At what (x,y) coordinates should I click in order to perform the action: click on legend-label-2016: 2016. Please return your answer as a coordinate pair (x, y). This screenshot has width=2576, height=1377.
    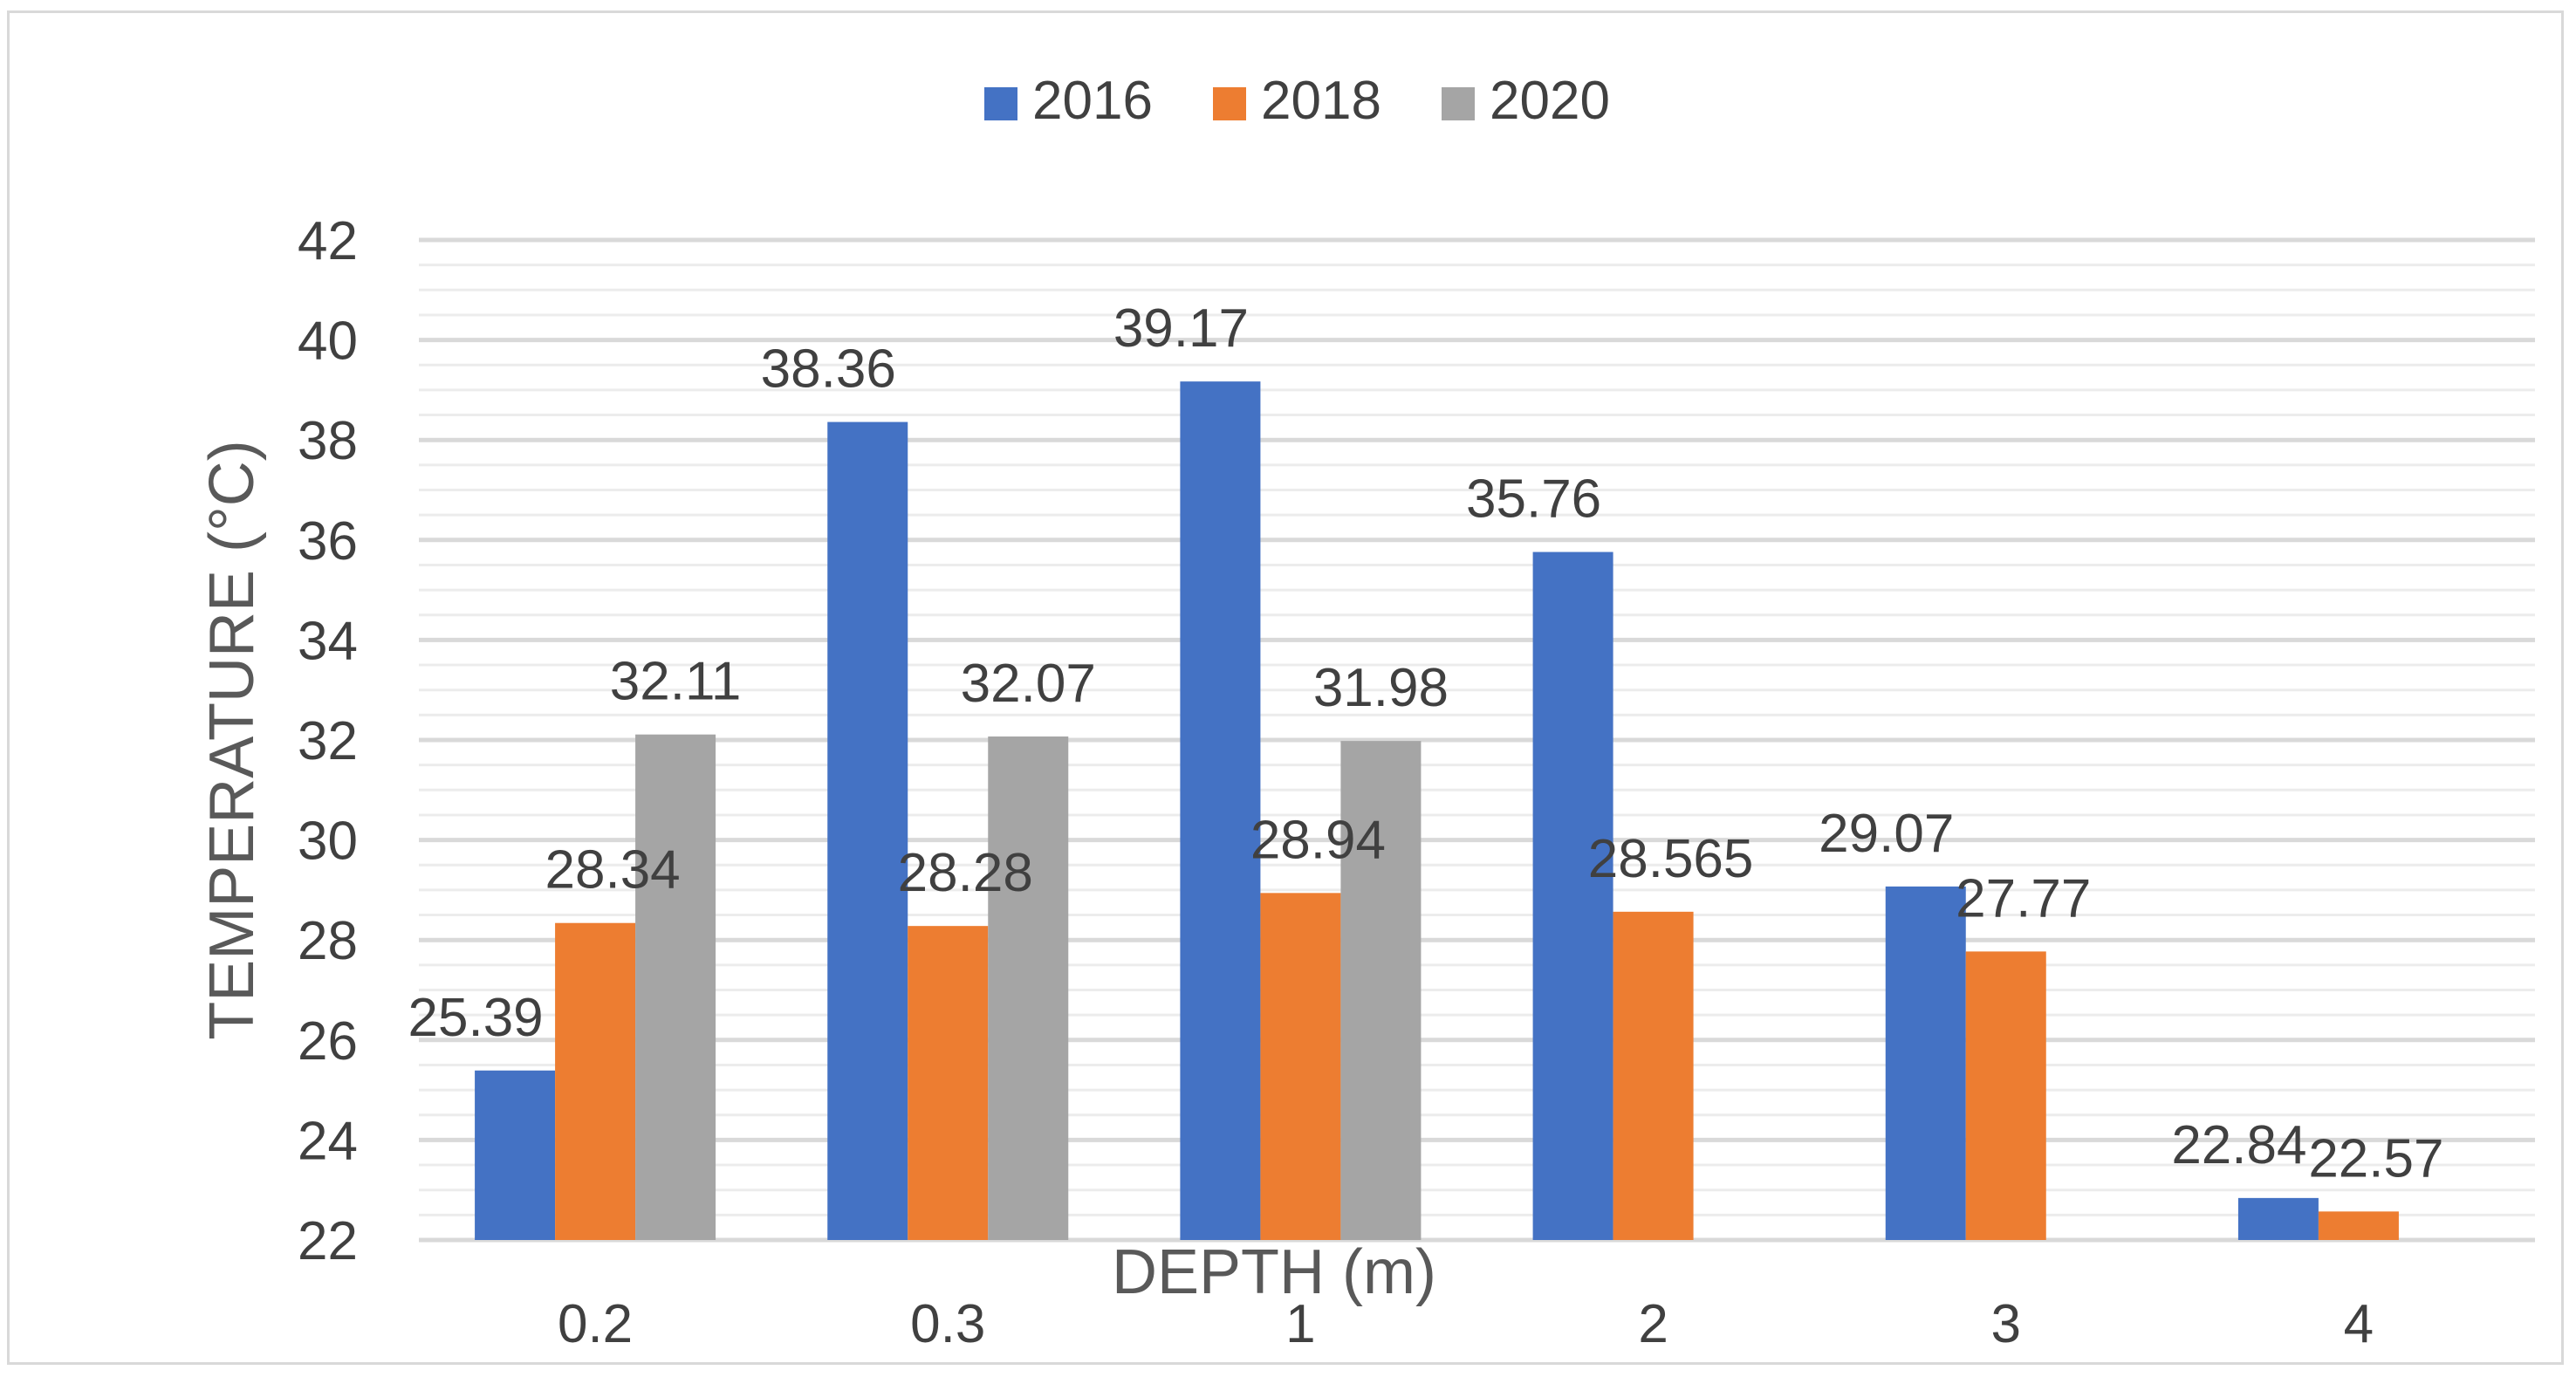
    Looking at the image, I should click on (1092, 101).